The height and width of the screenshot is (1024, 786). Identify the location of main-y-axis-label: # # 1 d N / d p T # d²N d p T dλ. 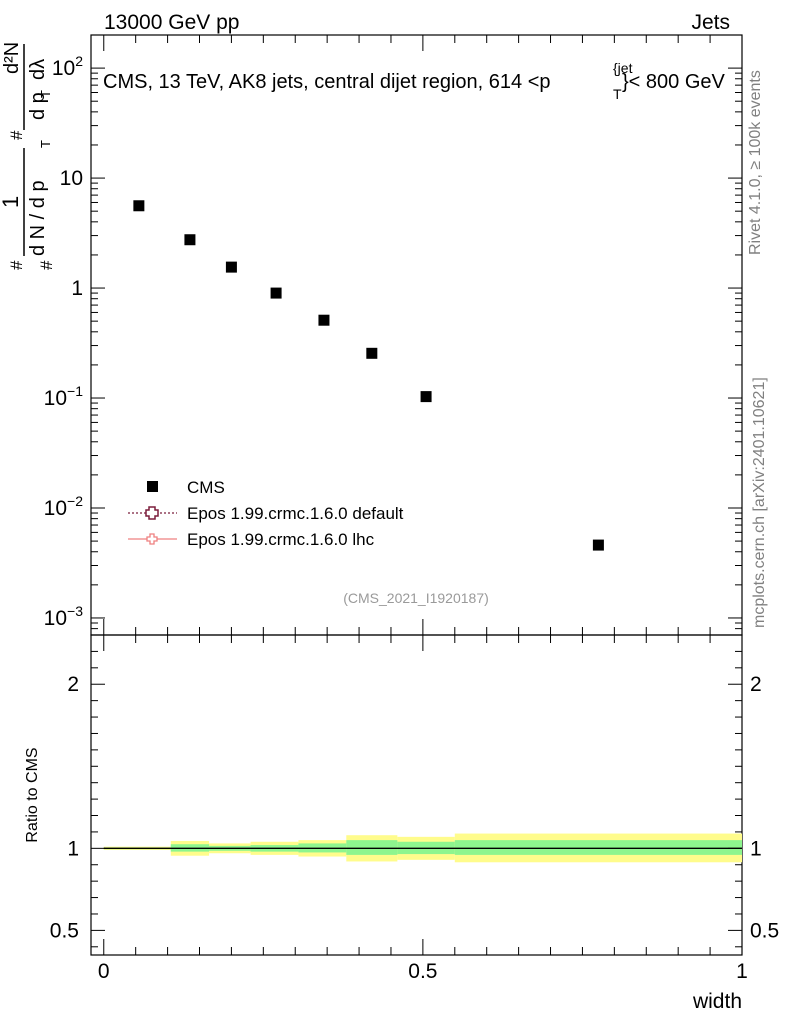
(28, 156).